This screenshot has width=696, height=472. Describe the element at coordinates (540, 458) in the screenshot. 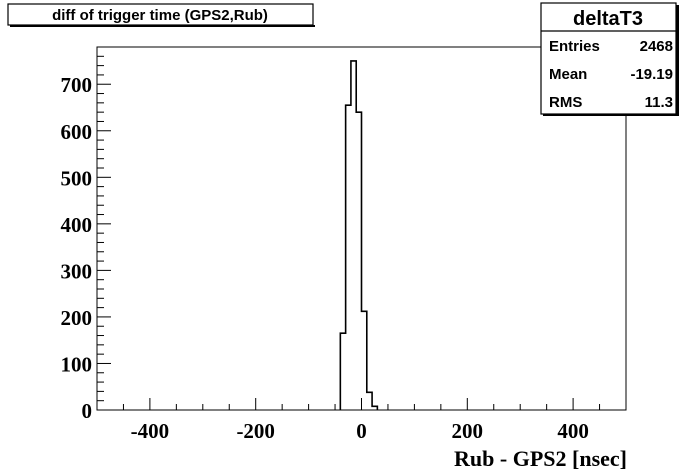

I see `x-axis-label: Rub - GPS2 [nsec]` at that location.